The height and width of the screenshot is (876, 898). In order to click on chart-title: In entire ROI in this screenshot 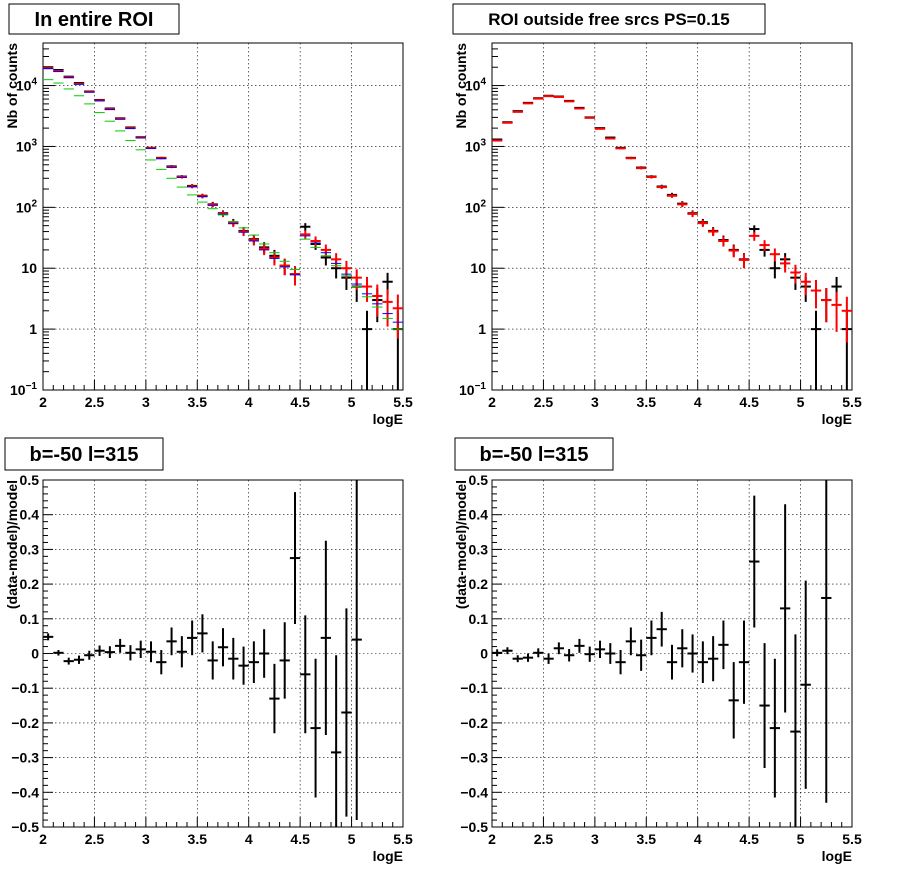, I will do `click(94, 20)`.